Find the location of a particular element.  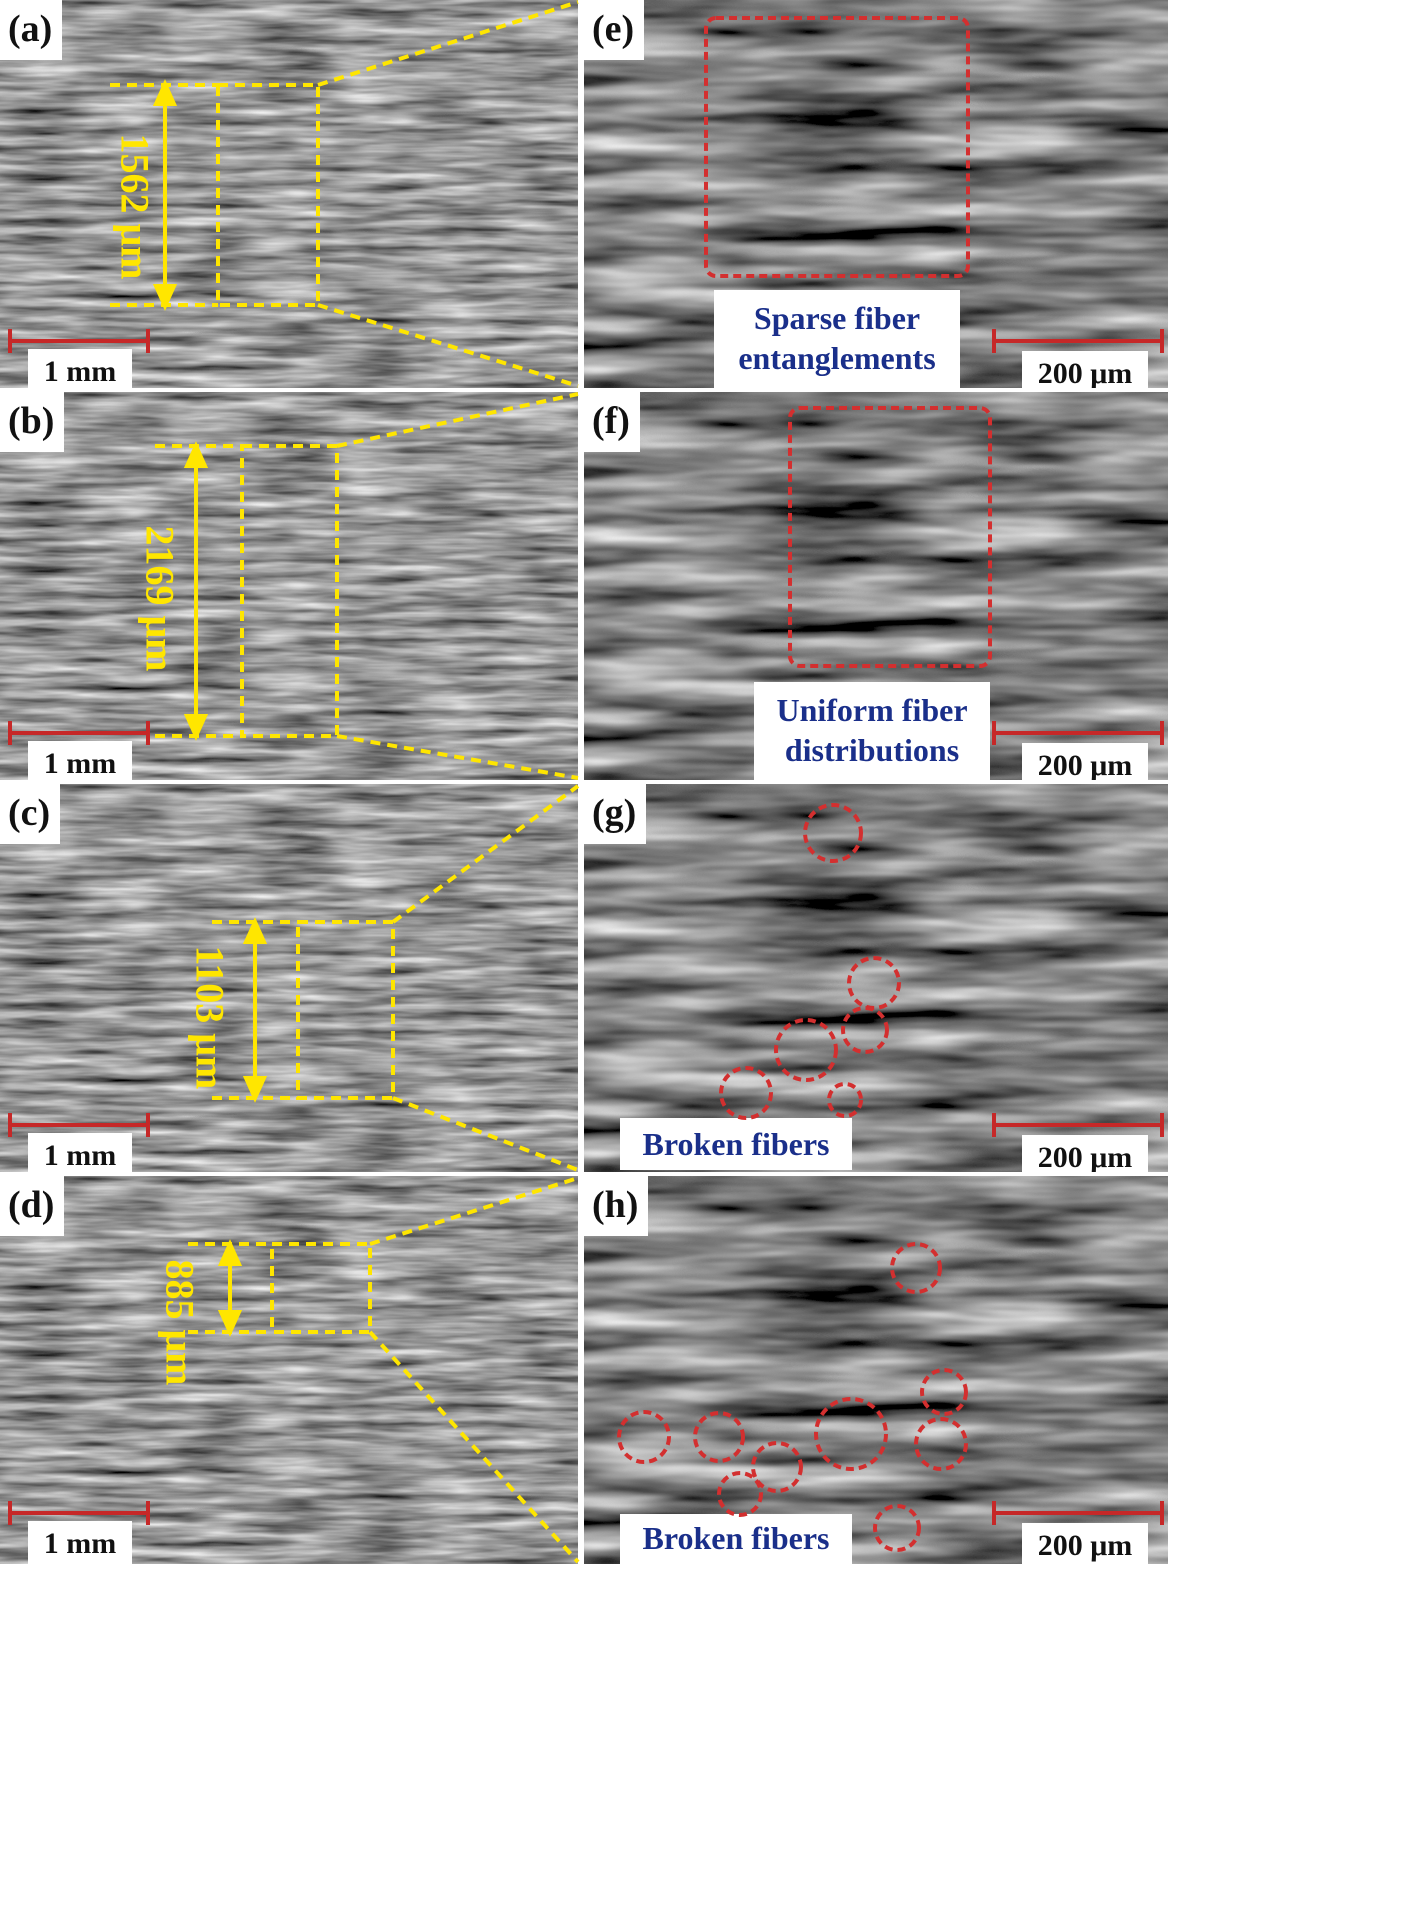

width-measurement: 885 μm is located at coordinates (180, 1322).